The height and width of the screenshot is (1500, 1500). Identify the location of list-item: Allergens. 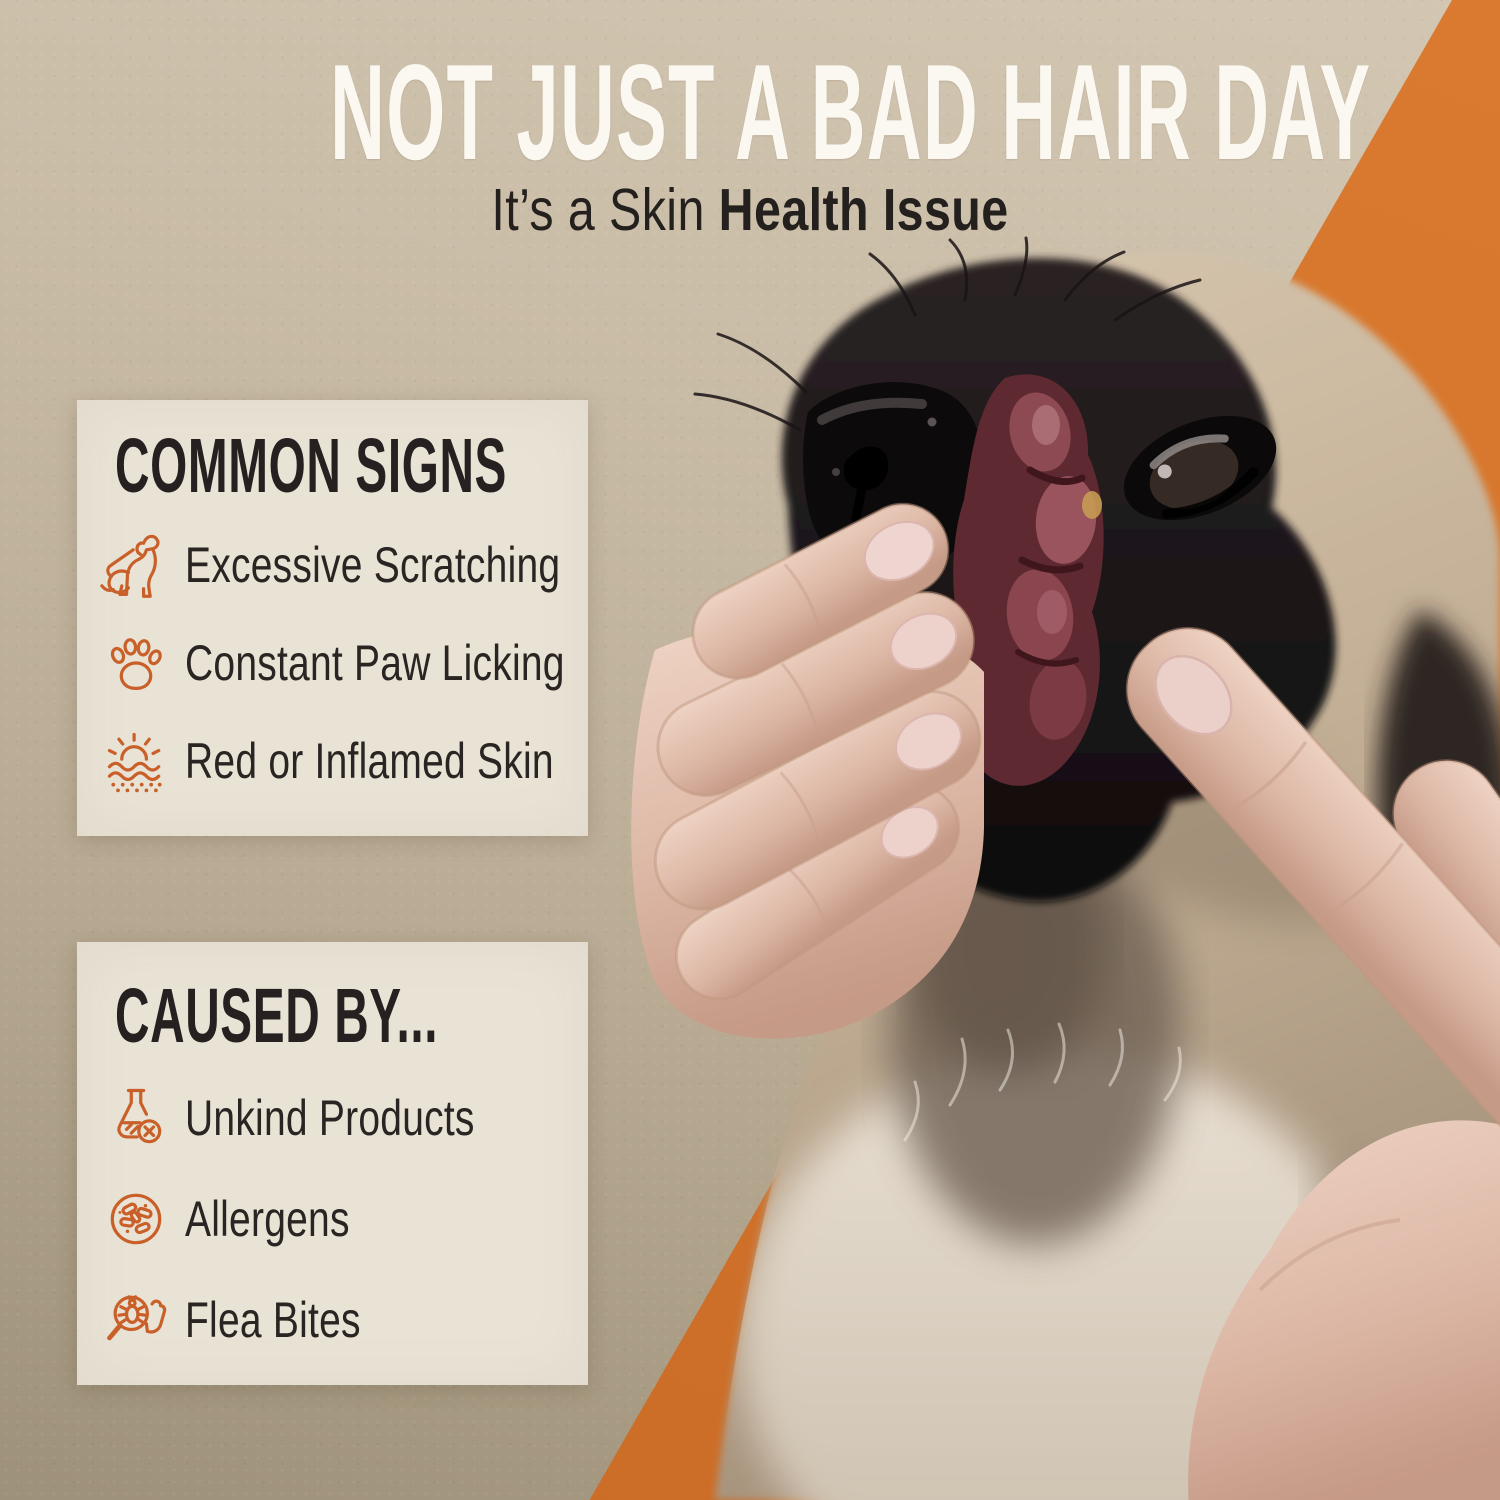
(343, 1219).